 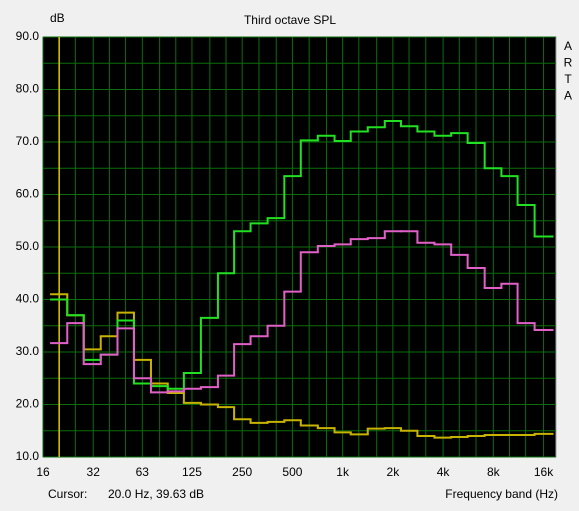 What do you see at coordinates (568, 79) in the screenshot?
I see `side-label-letter: T` at bounding box center [568, 79].